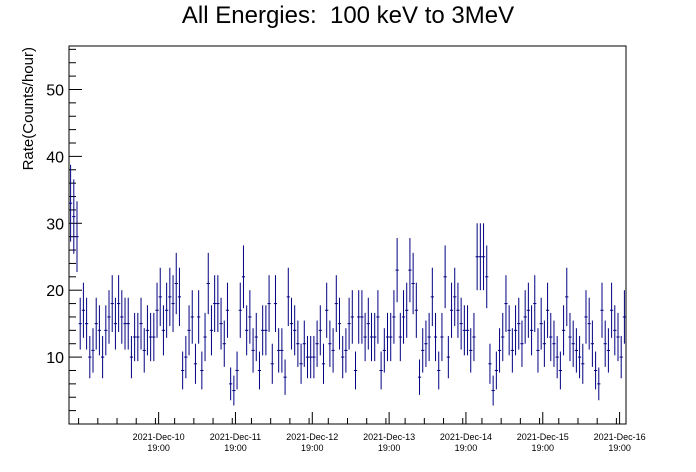 This screenshot has width=696, height=472. I want to click on x-tick-label-date: 2021-Dec-11, so click(235, 437).